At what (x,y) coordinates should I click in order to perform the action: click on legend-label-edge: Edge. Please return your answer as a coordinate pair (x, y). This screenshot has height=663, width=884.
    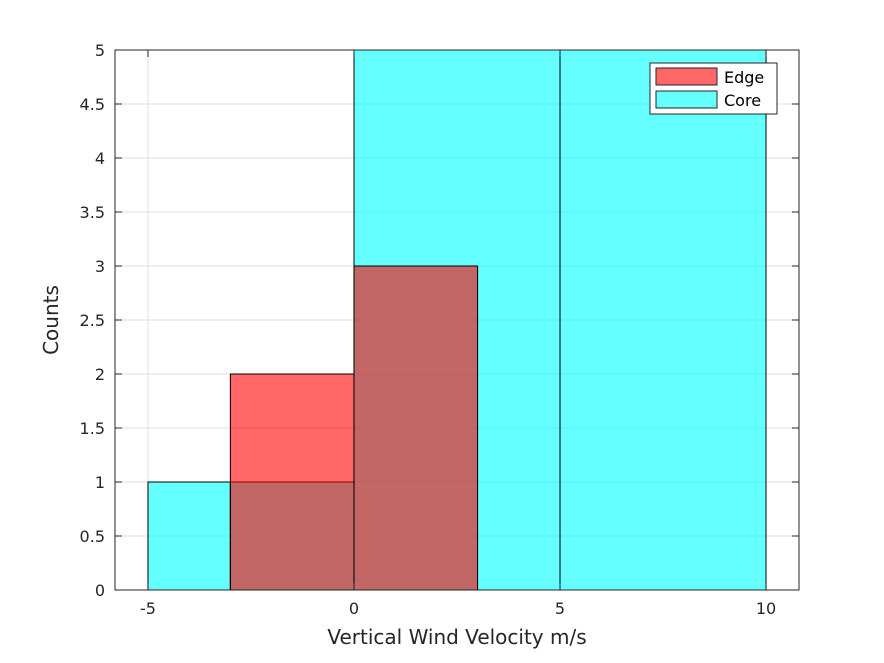
    Looking at the image, I should click on (744, 77).